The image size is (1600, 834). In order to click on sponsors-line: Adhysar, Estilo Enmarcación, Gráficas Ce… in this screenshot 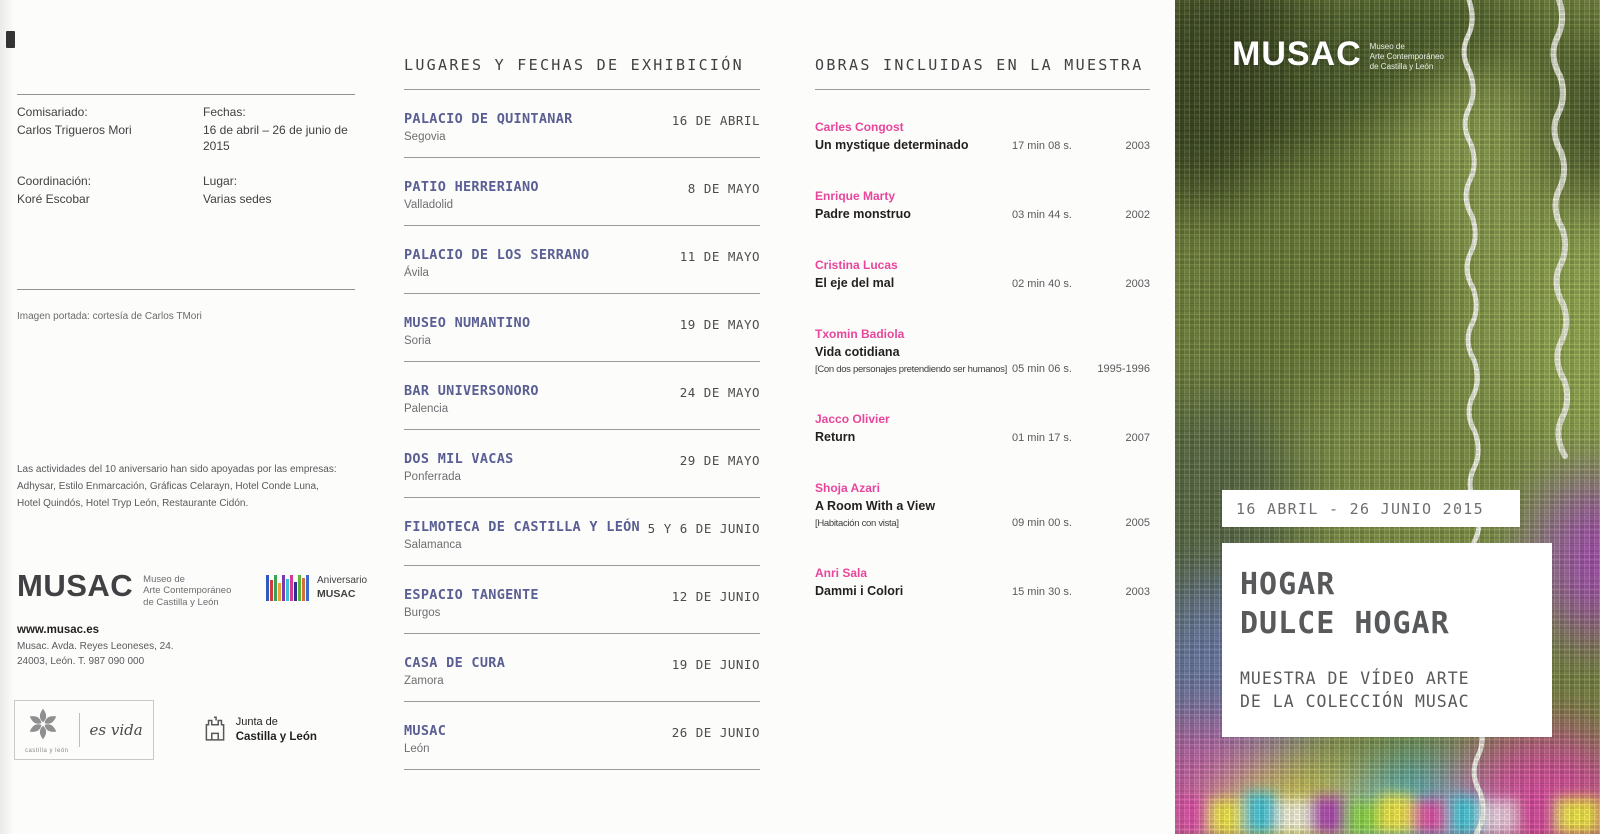, I will do `click(168, 486)`.